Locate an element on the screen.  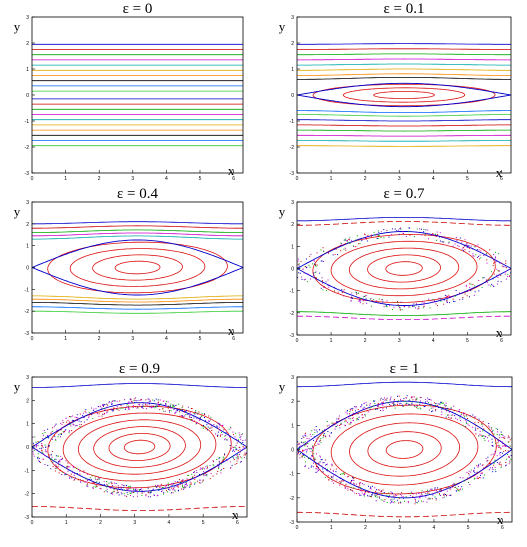
plot-frame is located at coordinates (139, 447).